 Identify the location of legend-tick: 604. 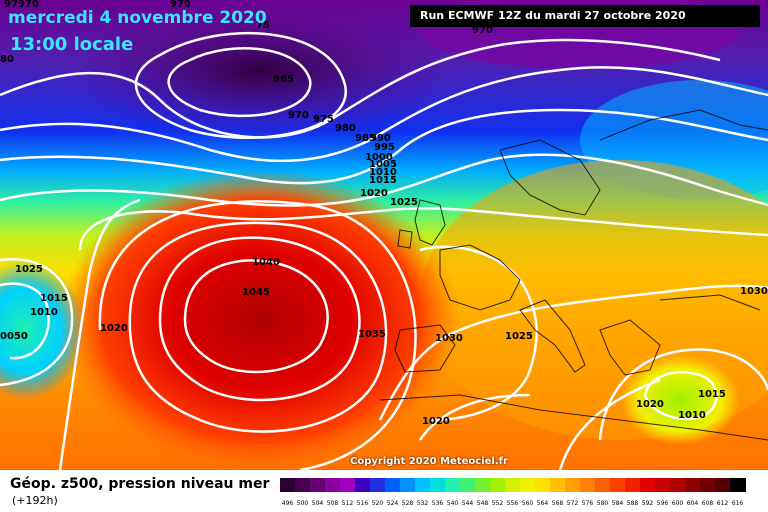
(692, 503).